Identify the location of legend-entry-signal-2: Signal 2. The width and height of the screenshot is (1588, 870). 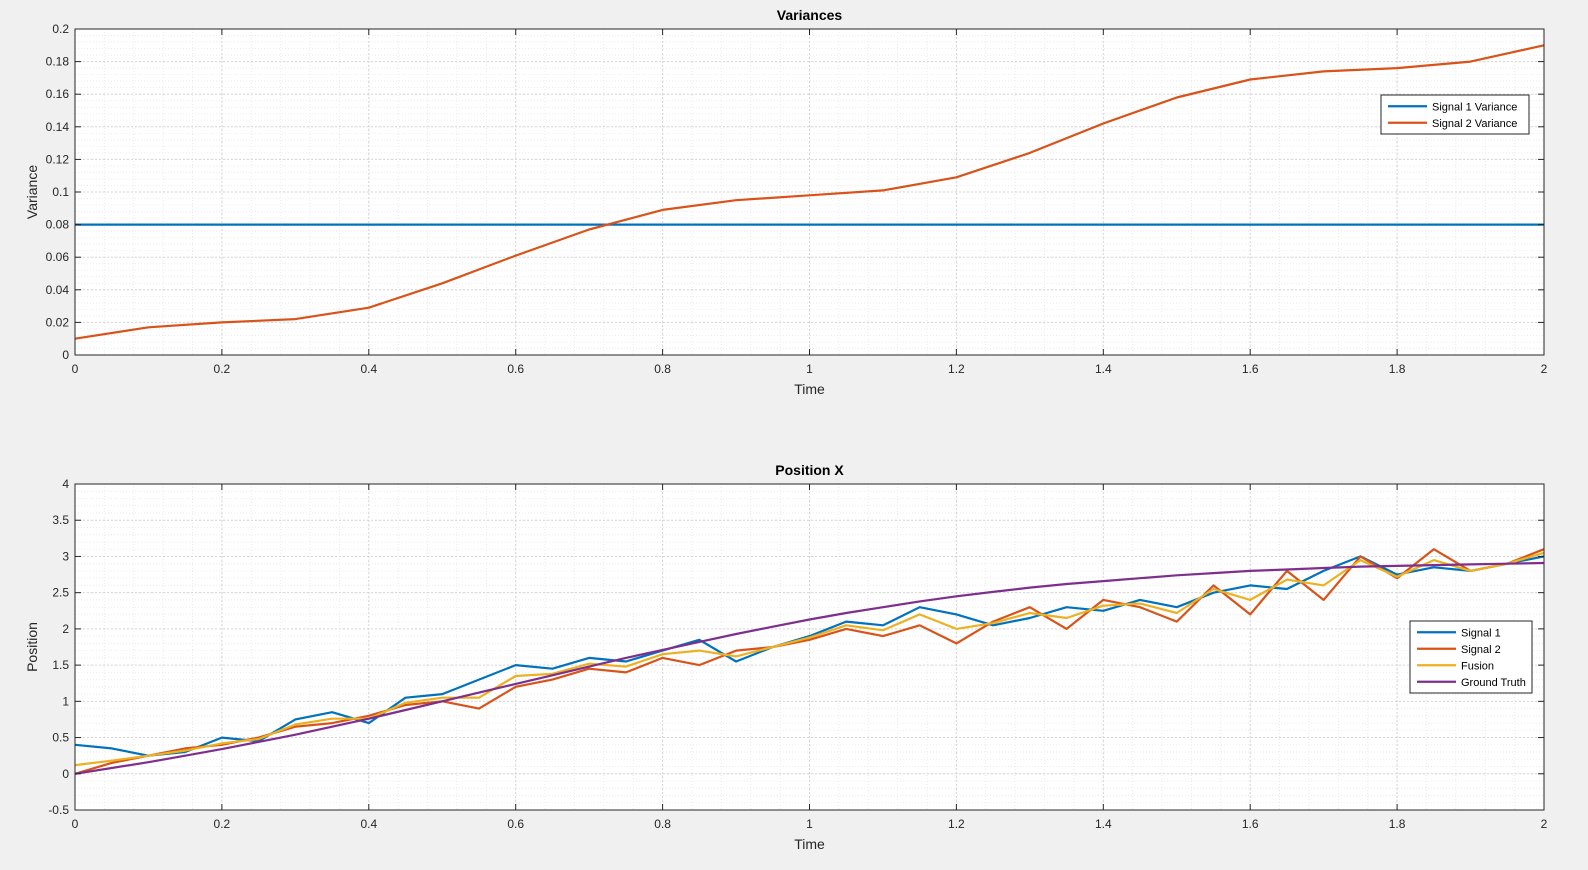
(1481, 650).